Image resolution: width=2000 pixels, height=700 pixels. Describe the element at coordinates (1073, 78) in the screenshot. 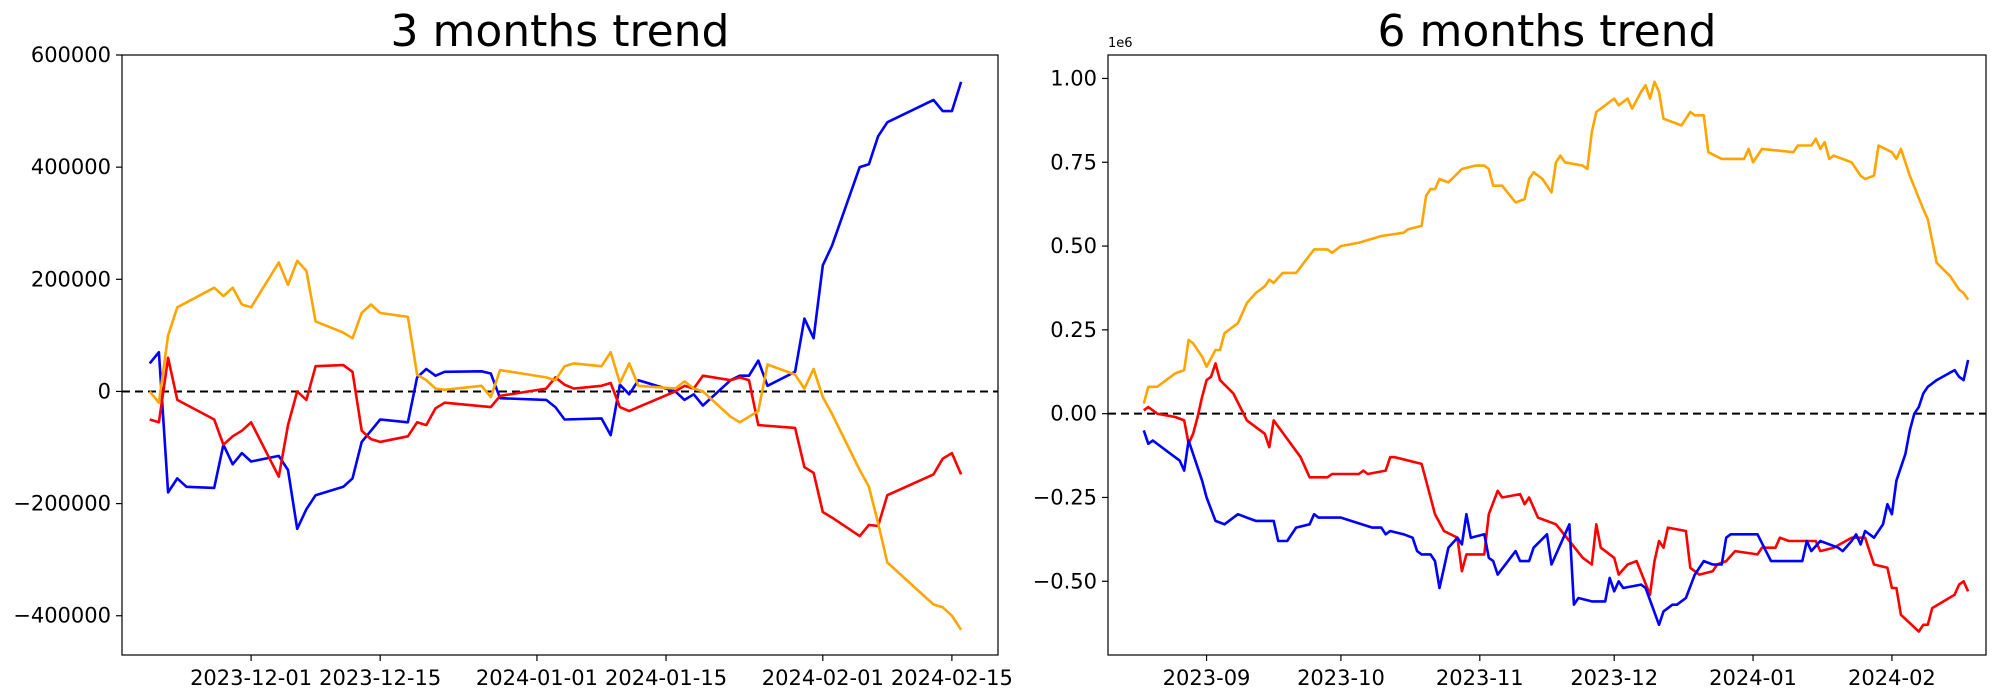

I see `y-tick-label: 1.00` at that location.